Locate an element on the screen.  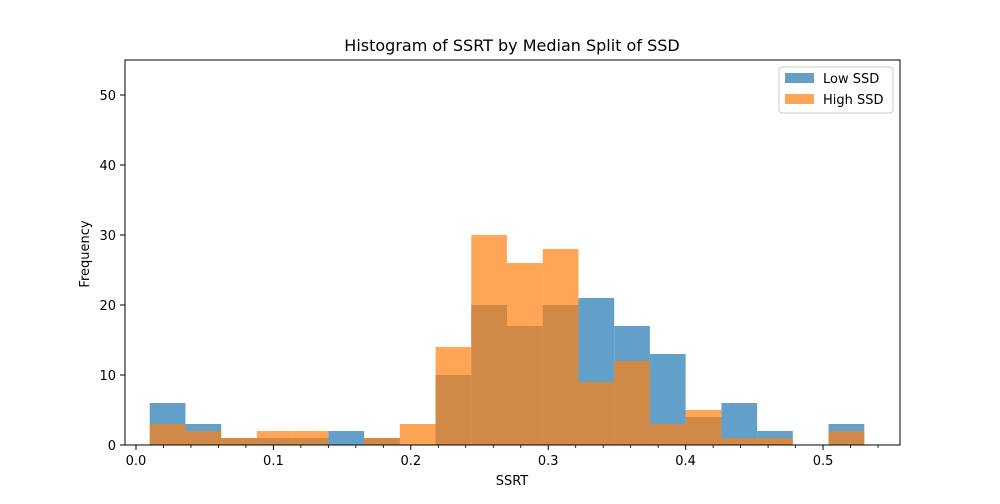
y-axis-label: Frequency is located at coordinates (85, 253).